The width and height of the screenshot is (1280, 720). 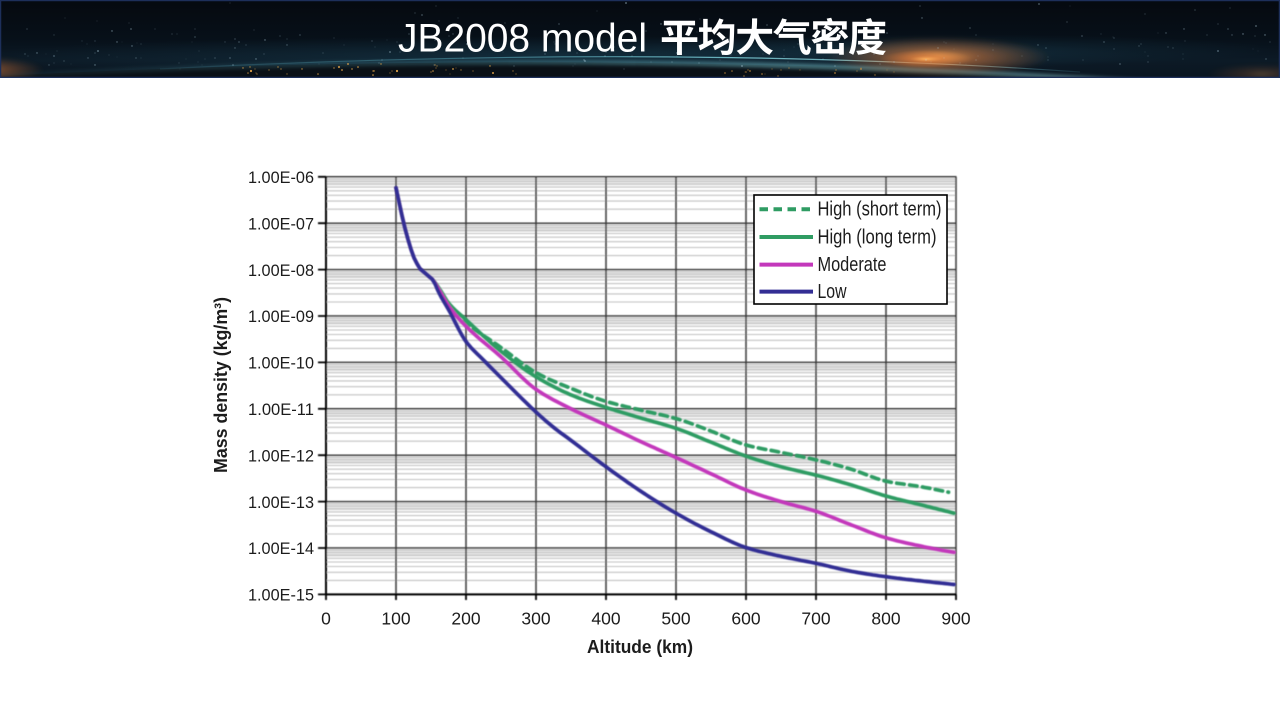 I want to click on svg-text: High (short term), so click(x=880, y=210).